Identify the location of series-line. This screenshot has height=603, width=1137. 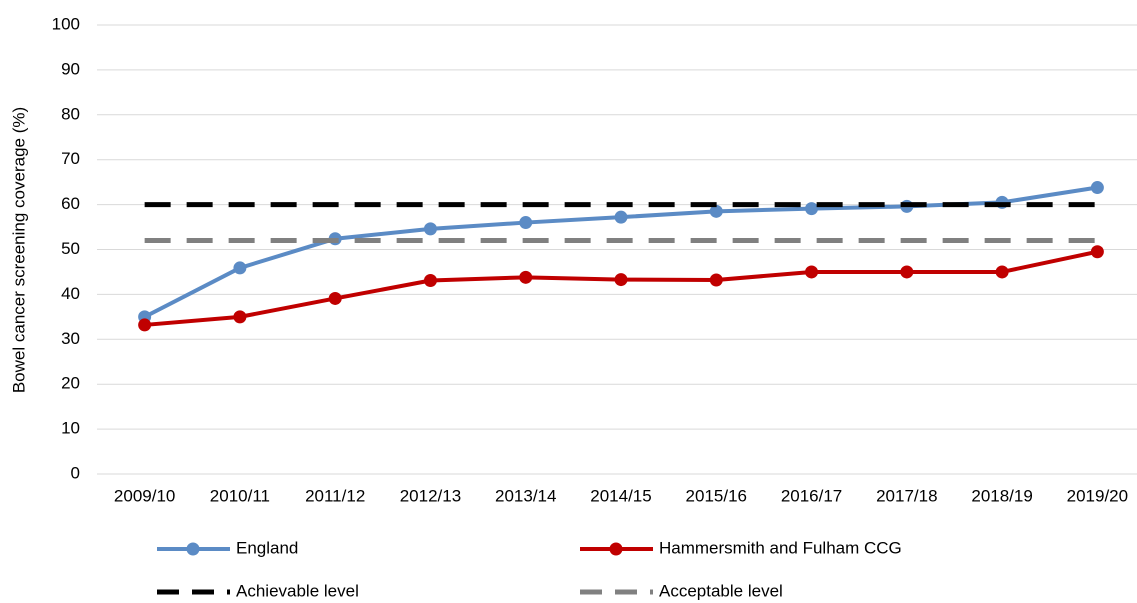
(621, 288).